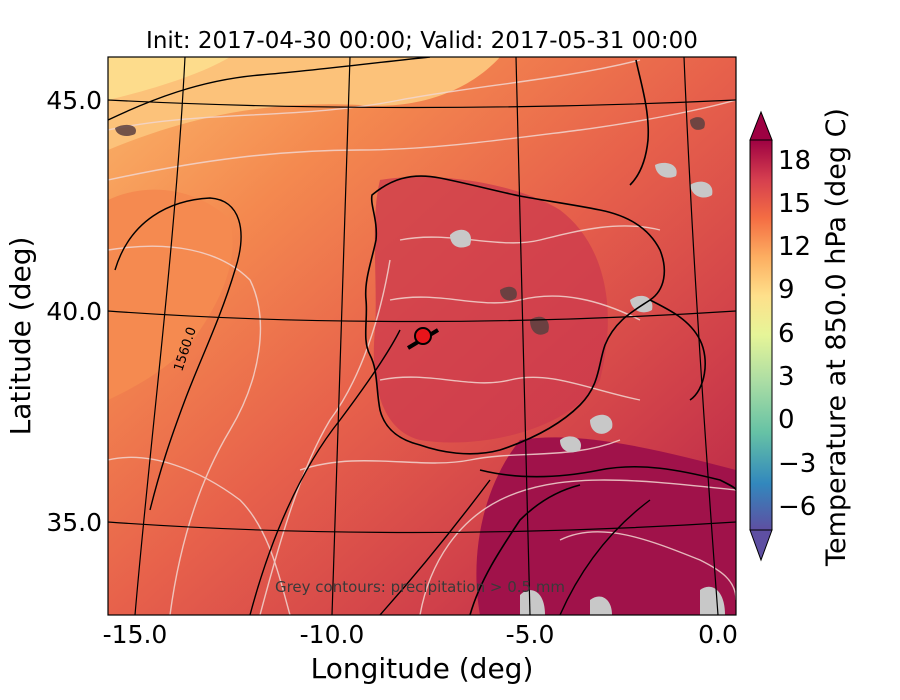 This screenshot has height=700, width=900. I want to click on colorbar-tick-label: 18, so click(794, 161).